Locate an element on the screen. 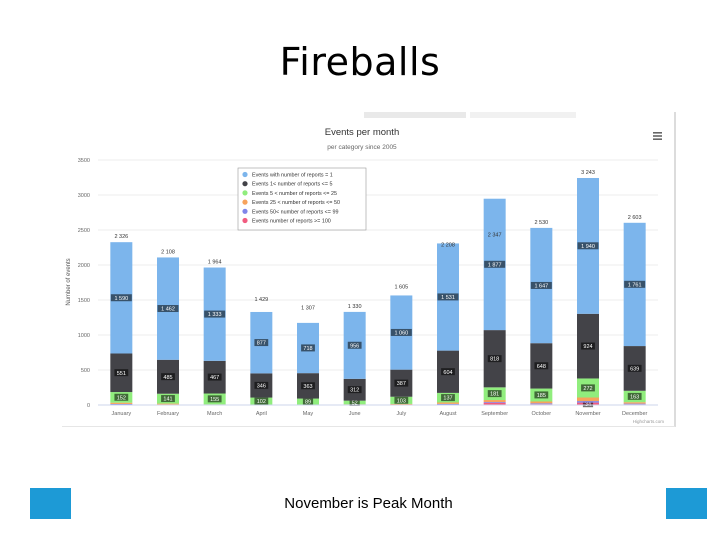 The width and height of the screenshot is (720, 540). segment-label: 141 is located at coordinates (167, 400).